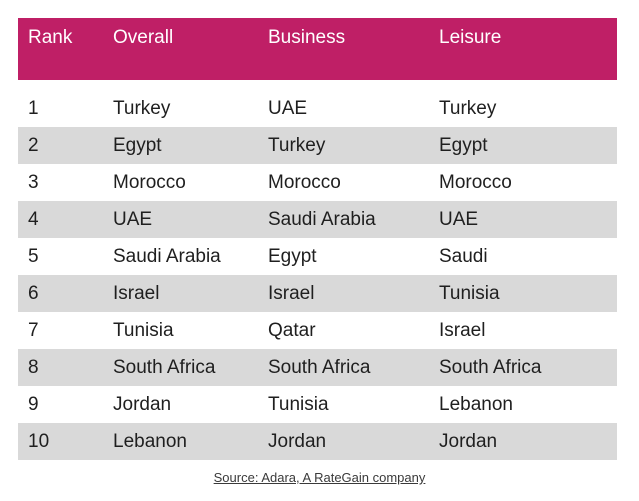  I want to click on leisure-cell: Tunisia, so click(469, 293).